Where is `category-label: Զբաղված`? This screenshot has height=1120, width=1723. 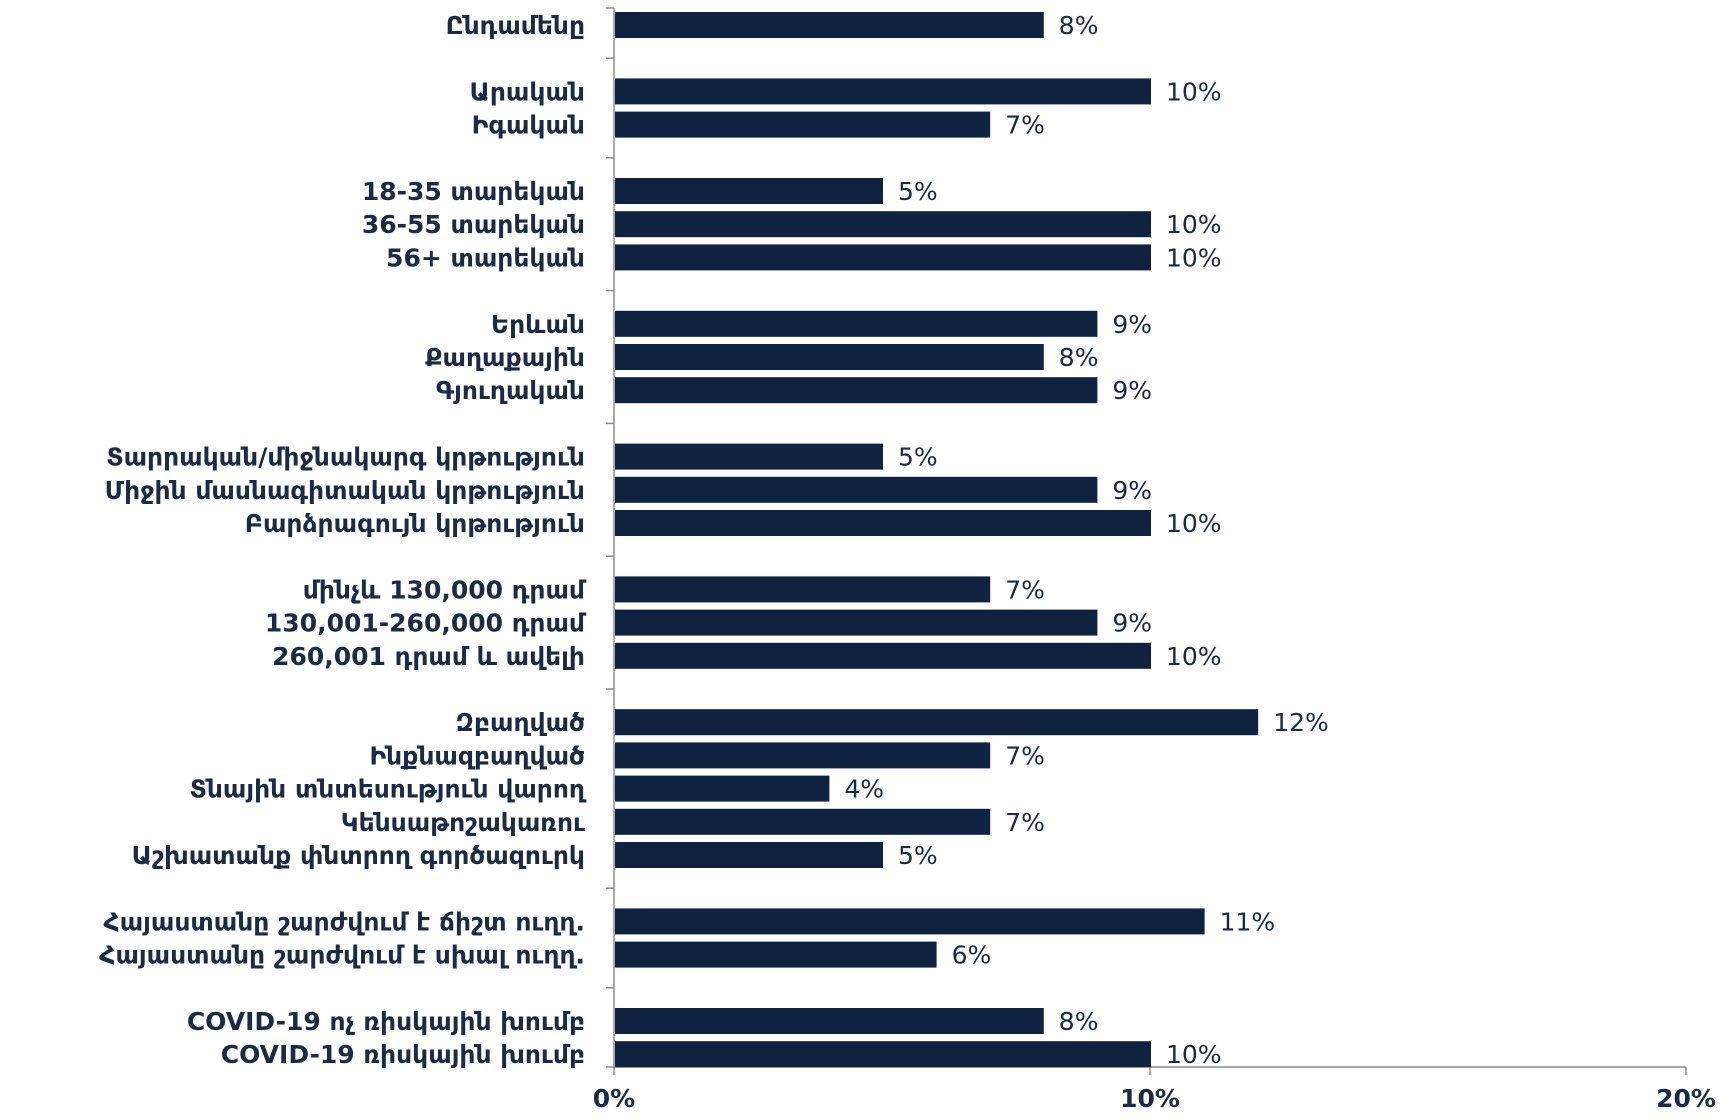
category-label: Զբաղված is located at coordinates (520, 722).